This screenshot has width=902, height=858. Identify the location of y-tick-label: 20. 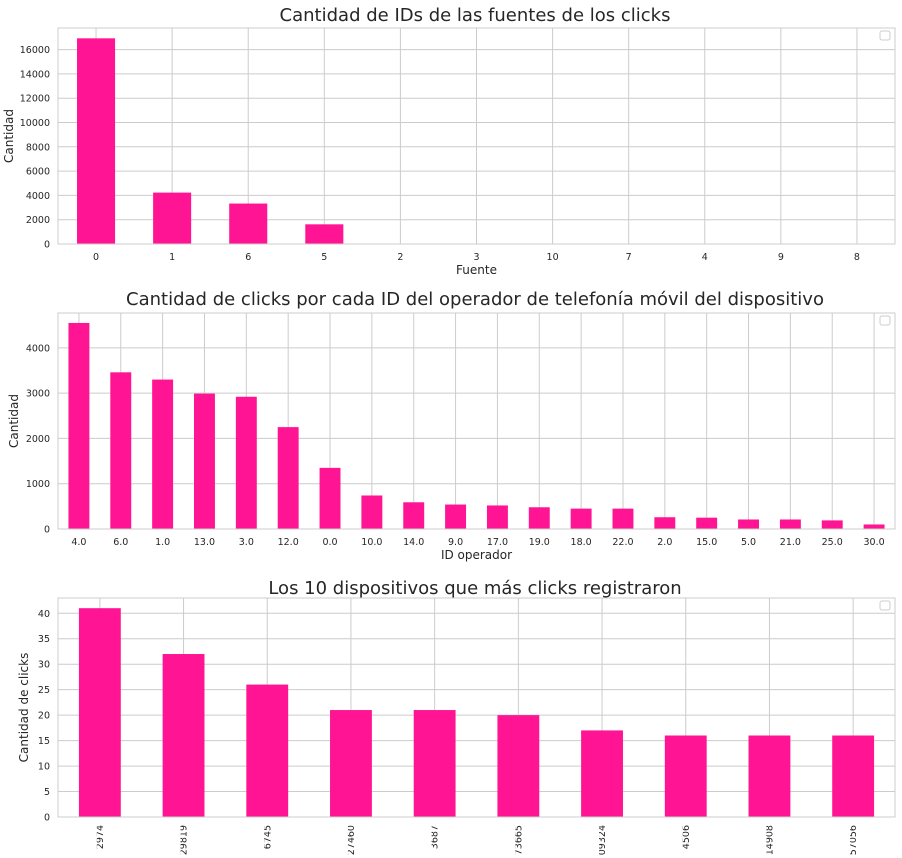
(44, 716).